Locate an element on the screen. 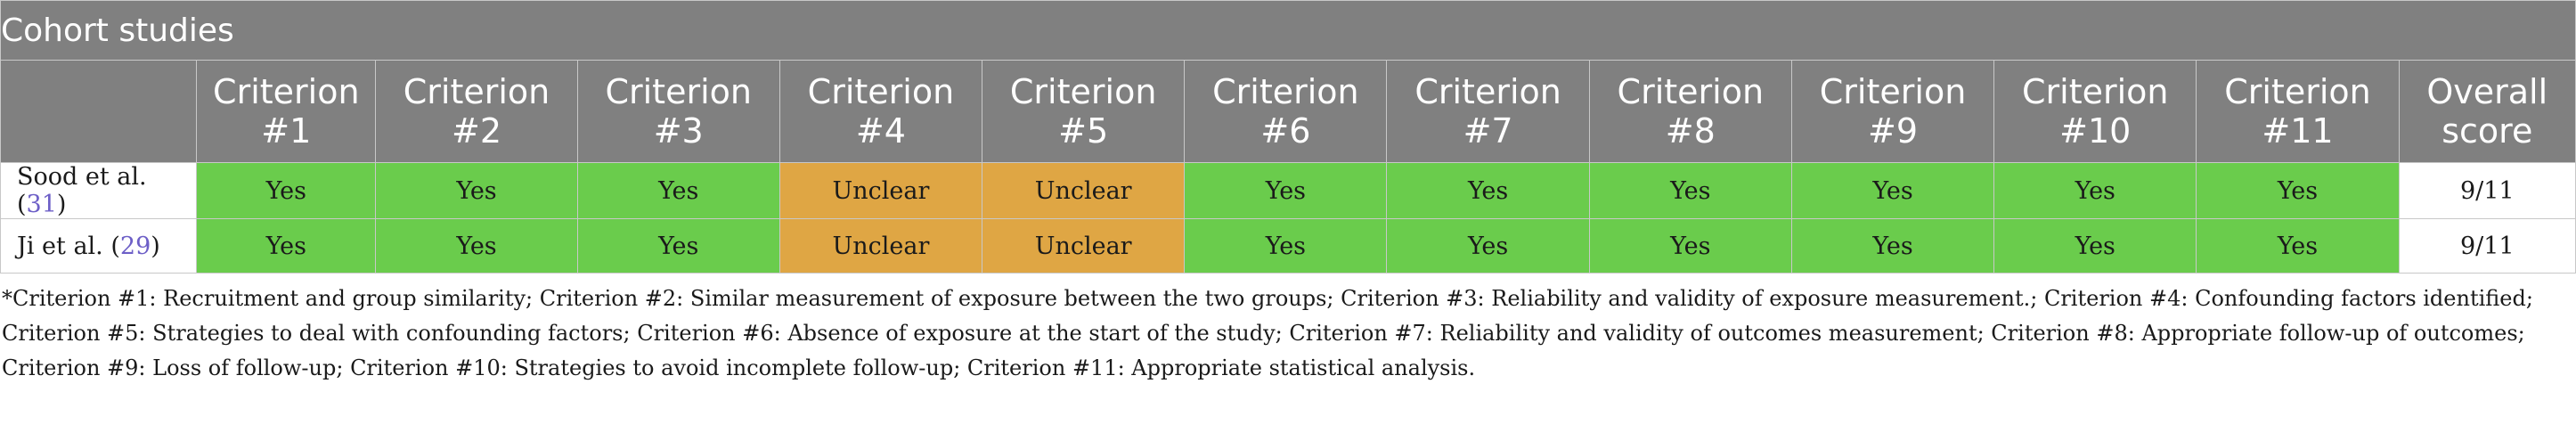  column-header-criterion-11: Criterion #11 is located at coordinates (2298, 111).